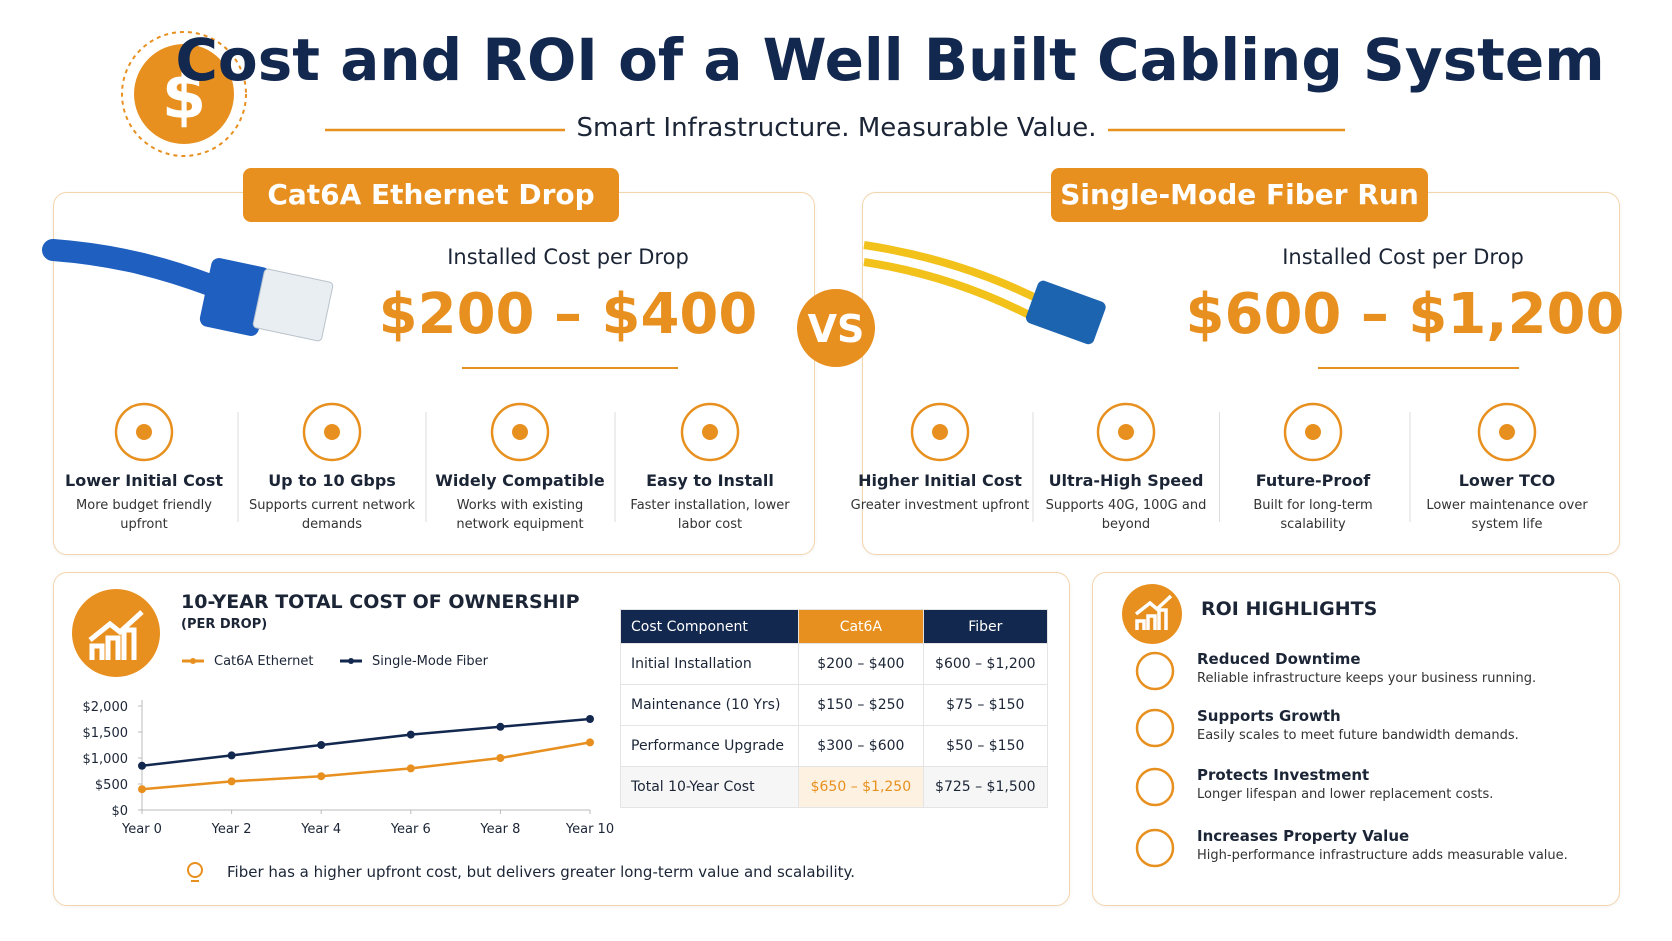  What do you see at coordinates (985, 705) in the screenshot?
I see `table-cell: $75 – $150` at bounding box center [985, 705].